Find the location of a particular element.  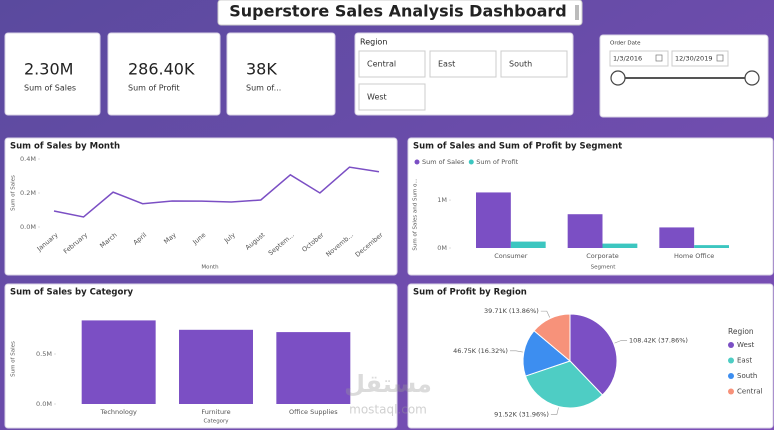

legend-label: Sum of Sales is located at coordinates (443, 162).